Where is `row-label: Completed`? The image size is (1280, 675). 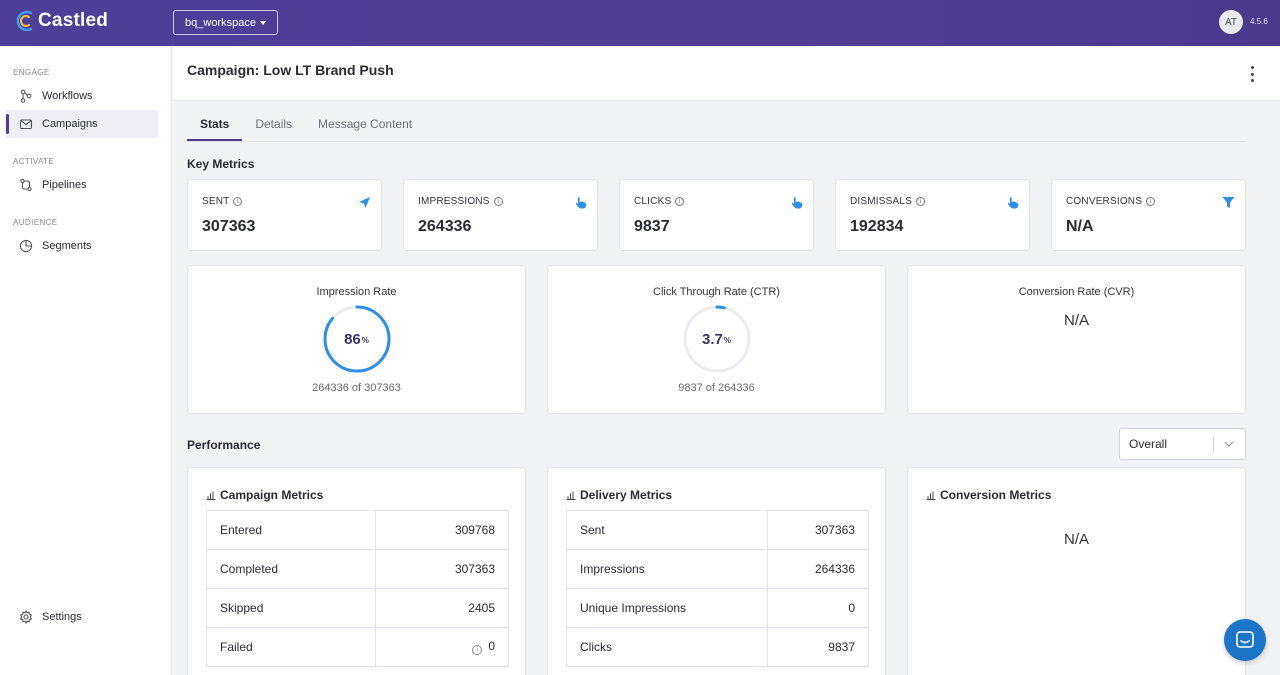 row-label: Completed is located at coordinates (291, 569).